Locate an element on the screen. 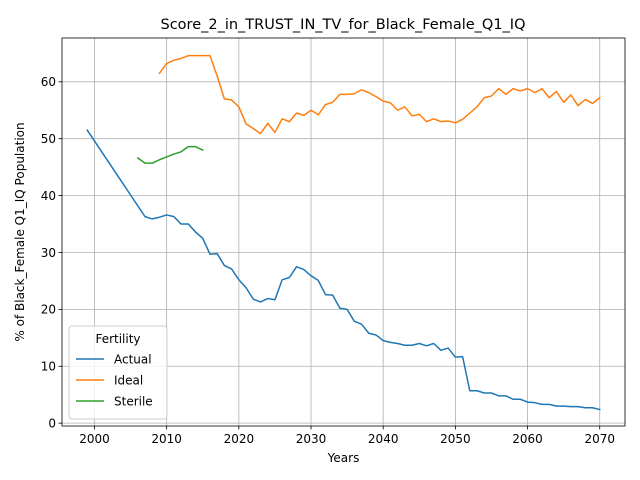 Image resolution: width=640 pixels, height=480 pixels. legend-box is located at coordinates (118, 372).